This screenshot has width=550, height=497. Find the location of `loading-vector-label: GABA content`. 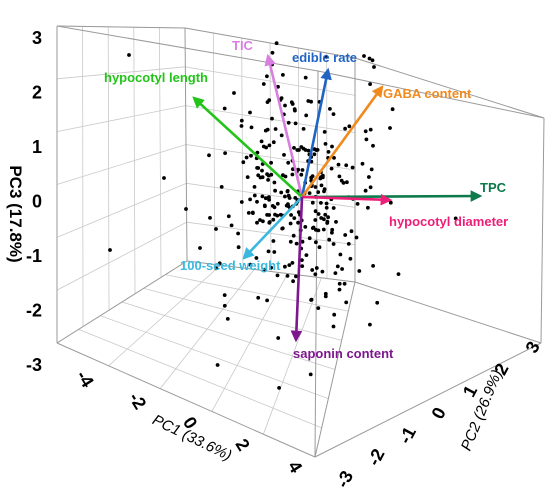

loading-vector-label: GABA content is located at coordinates (427, 93).